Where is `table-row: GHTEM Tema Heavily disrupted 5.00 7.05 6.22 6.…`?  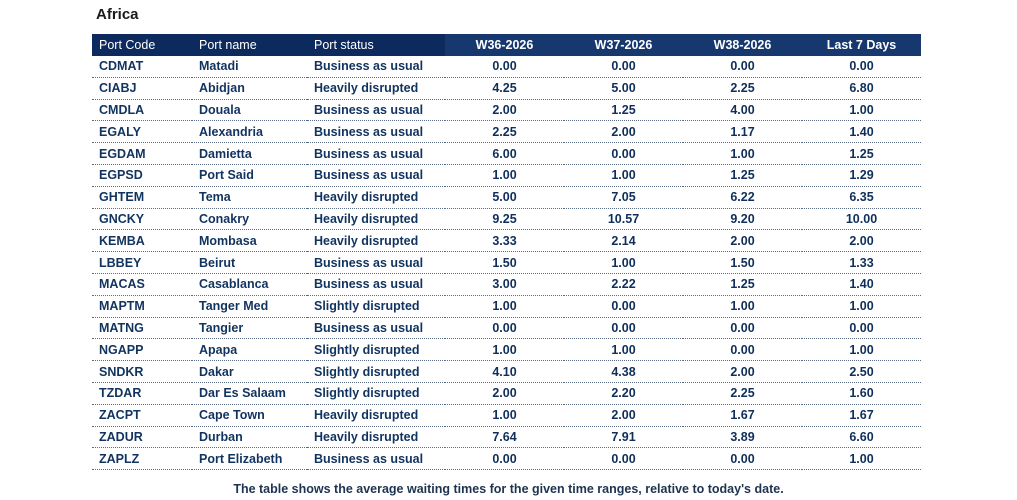 table-row: GHTEM Tema Heavily disrupted 5.00 7.05 6.22 6.… is located at coordinates (506, 197).